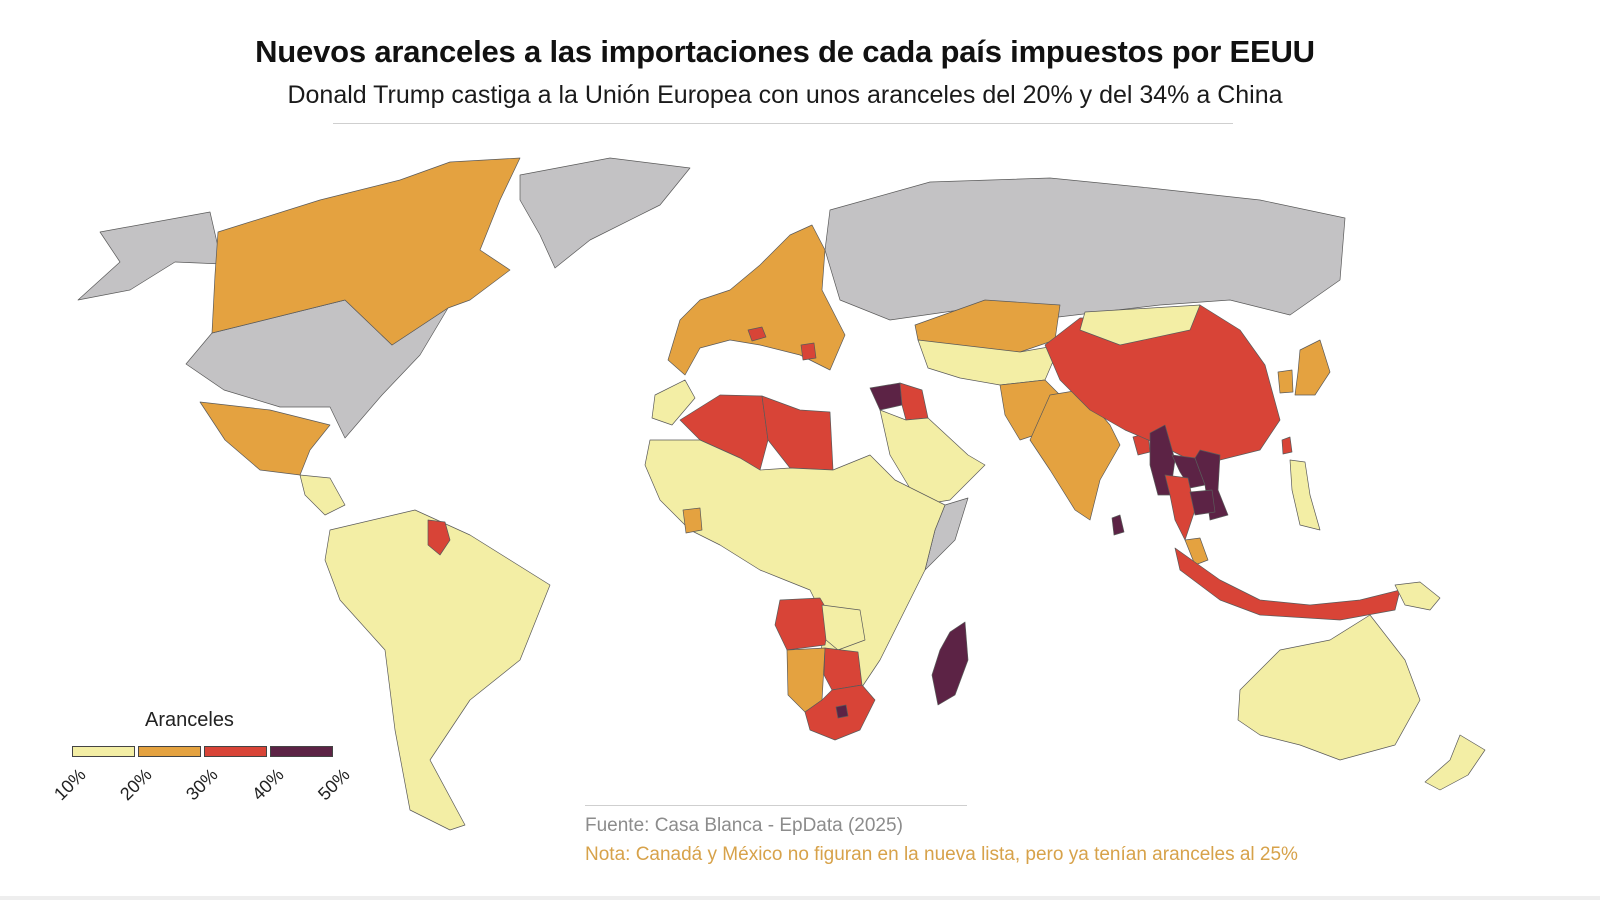  What do you see at coordinates (914, 401) in the screenshot?
I see `map-region-irak: Irak` at bounding box center [914, 401].